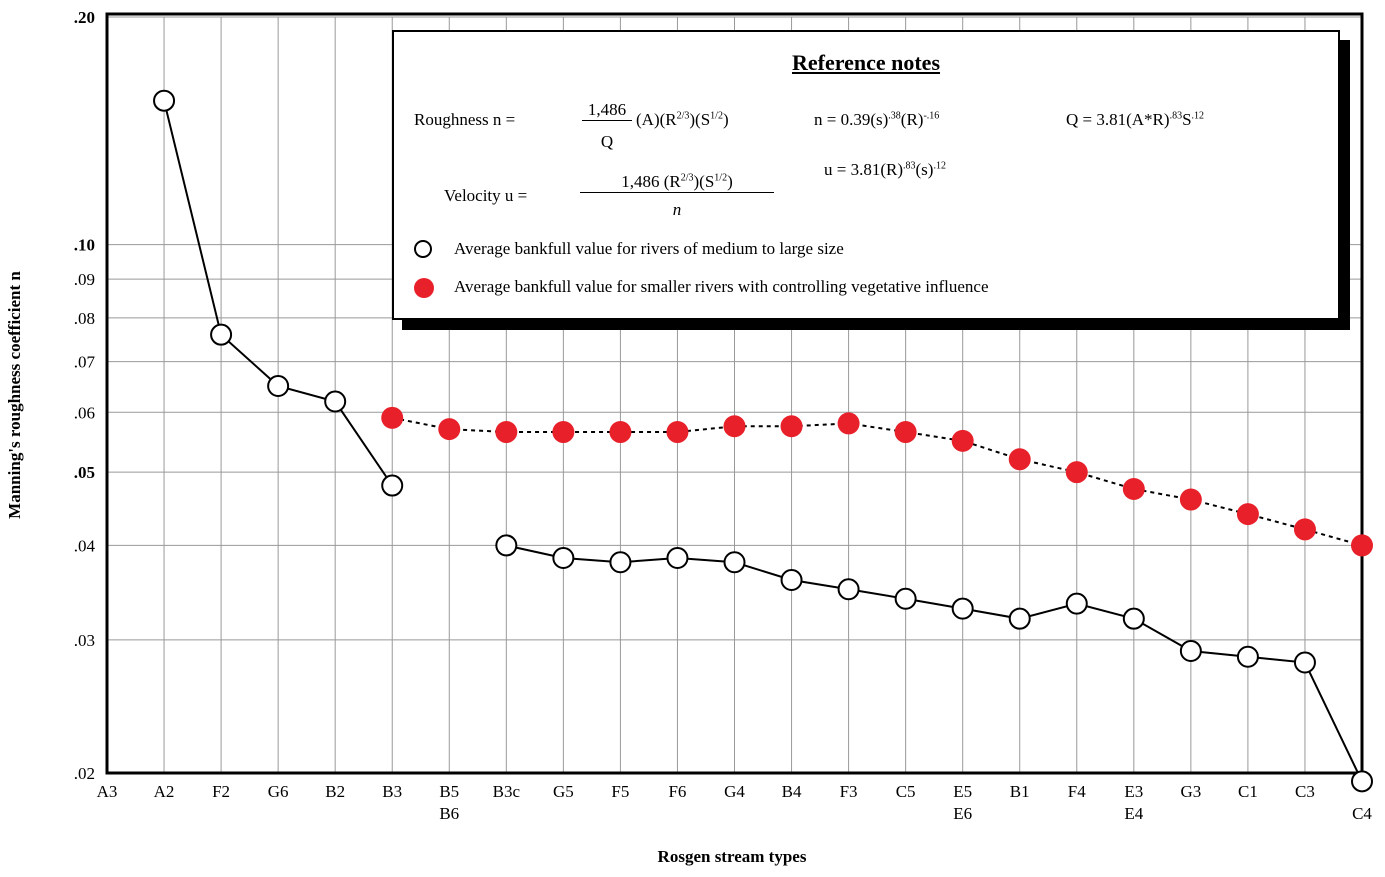  I want to click on formula-text: (A)(R, so click(656, 119).